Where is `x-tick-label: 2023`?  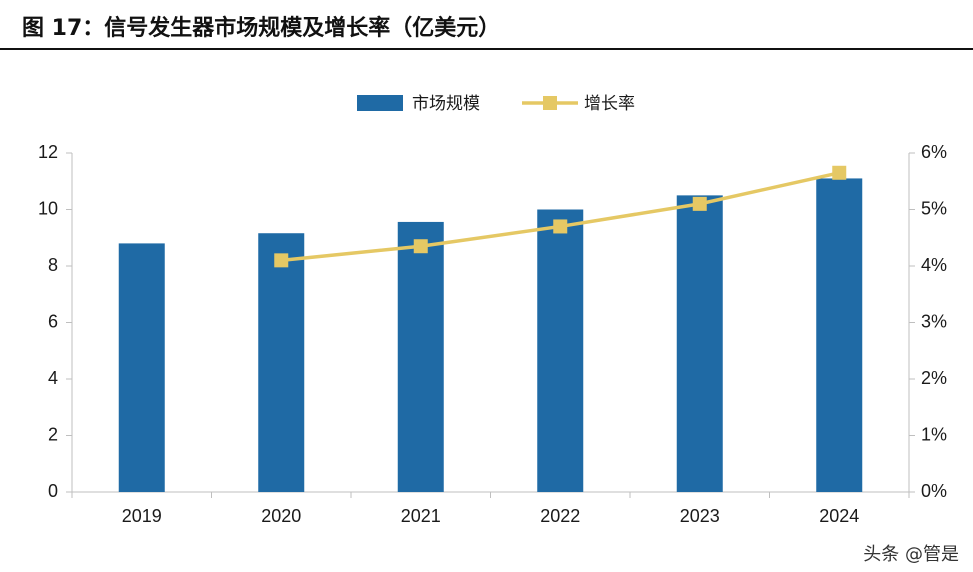 x-tick-label: 2023 is located at coordinates (700, 516).